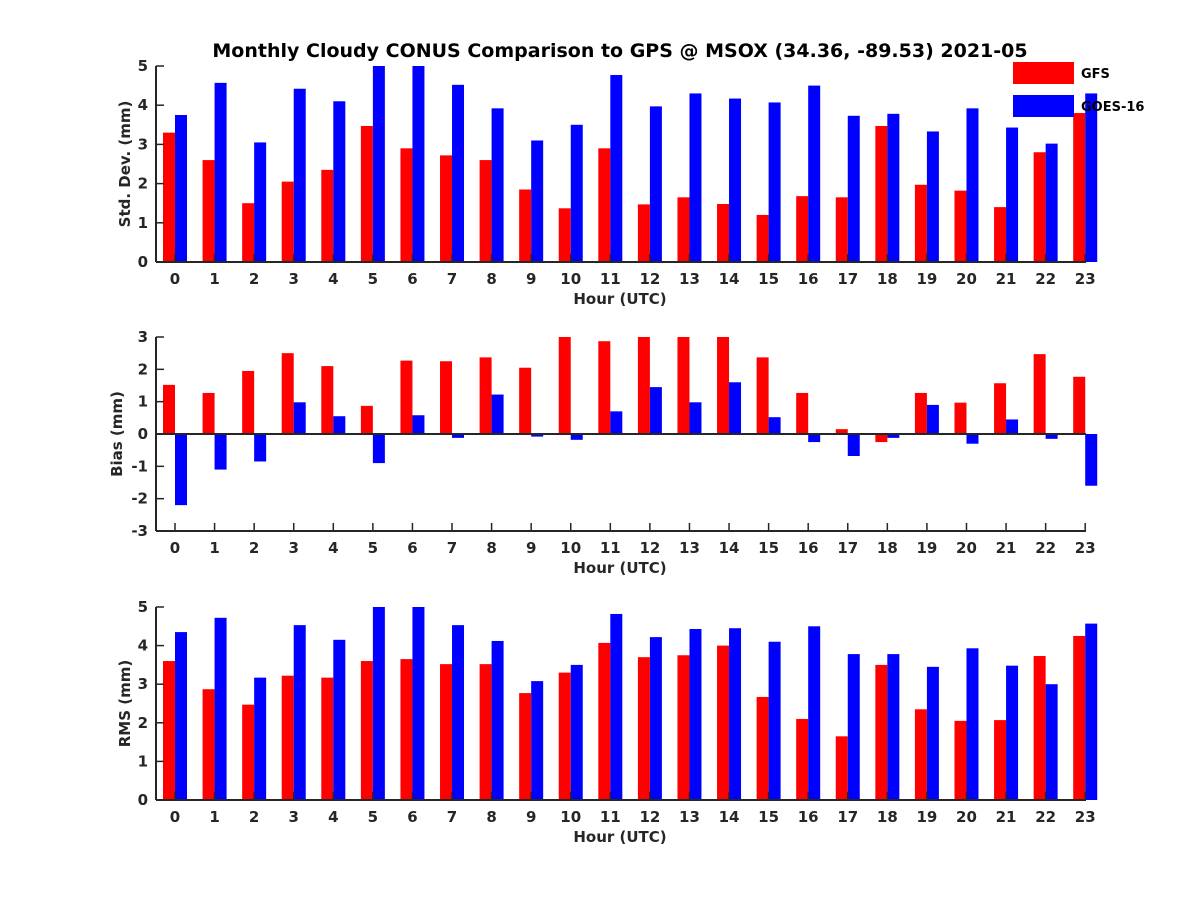 This screenshot has height=900, width=1200. What do you see at coordinates (887, 548) in the screenshot?
I see `xtick-label-bias-18: 18` at bounding box center [887, 548].